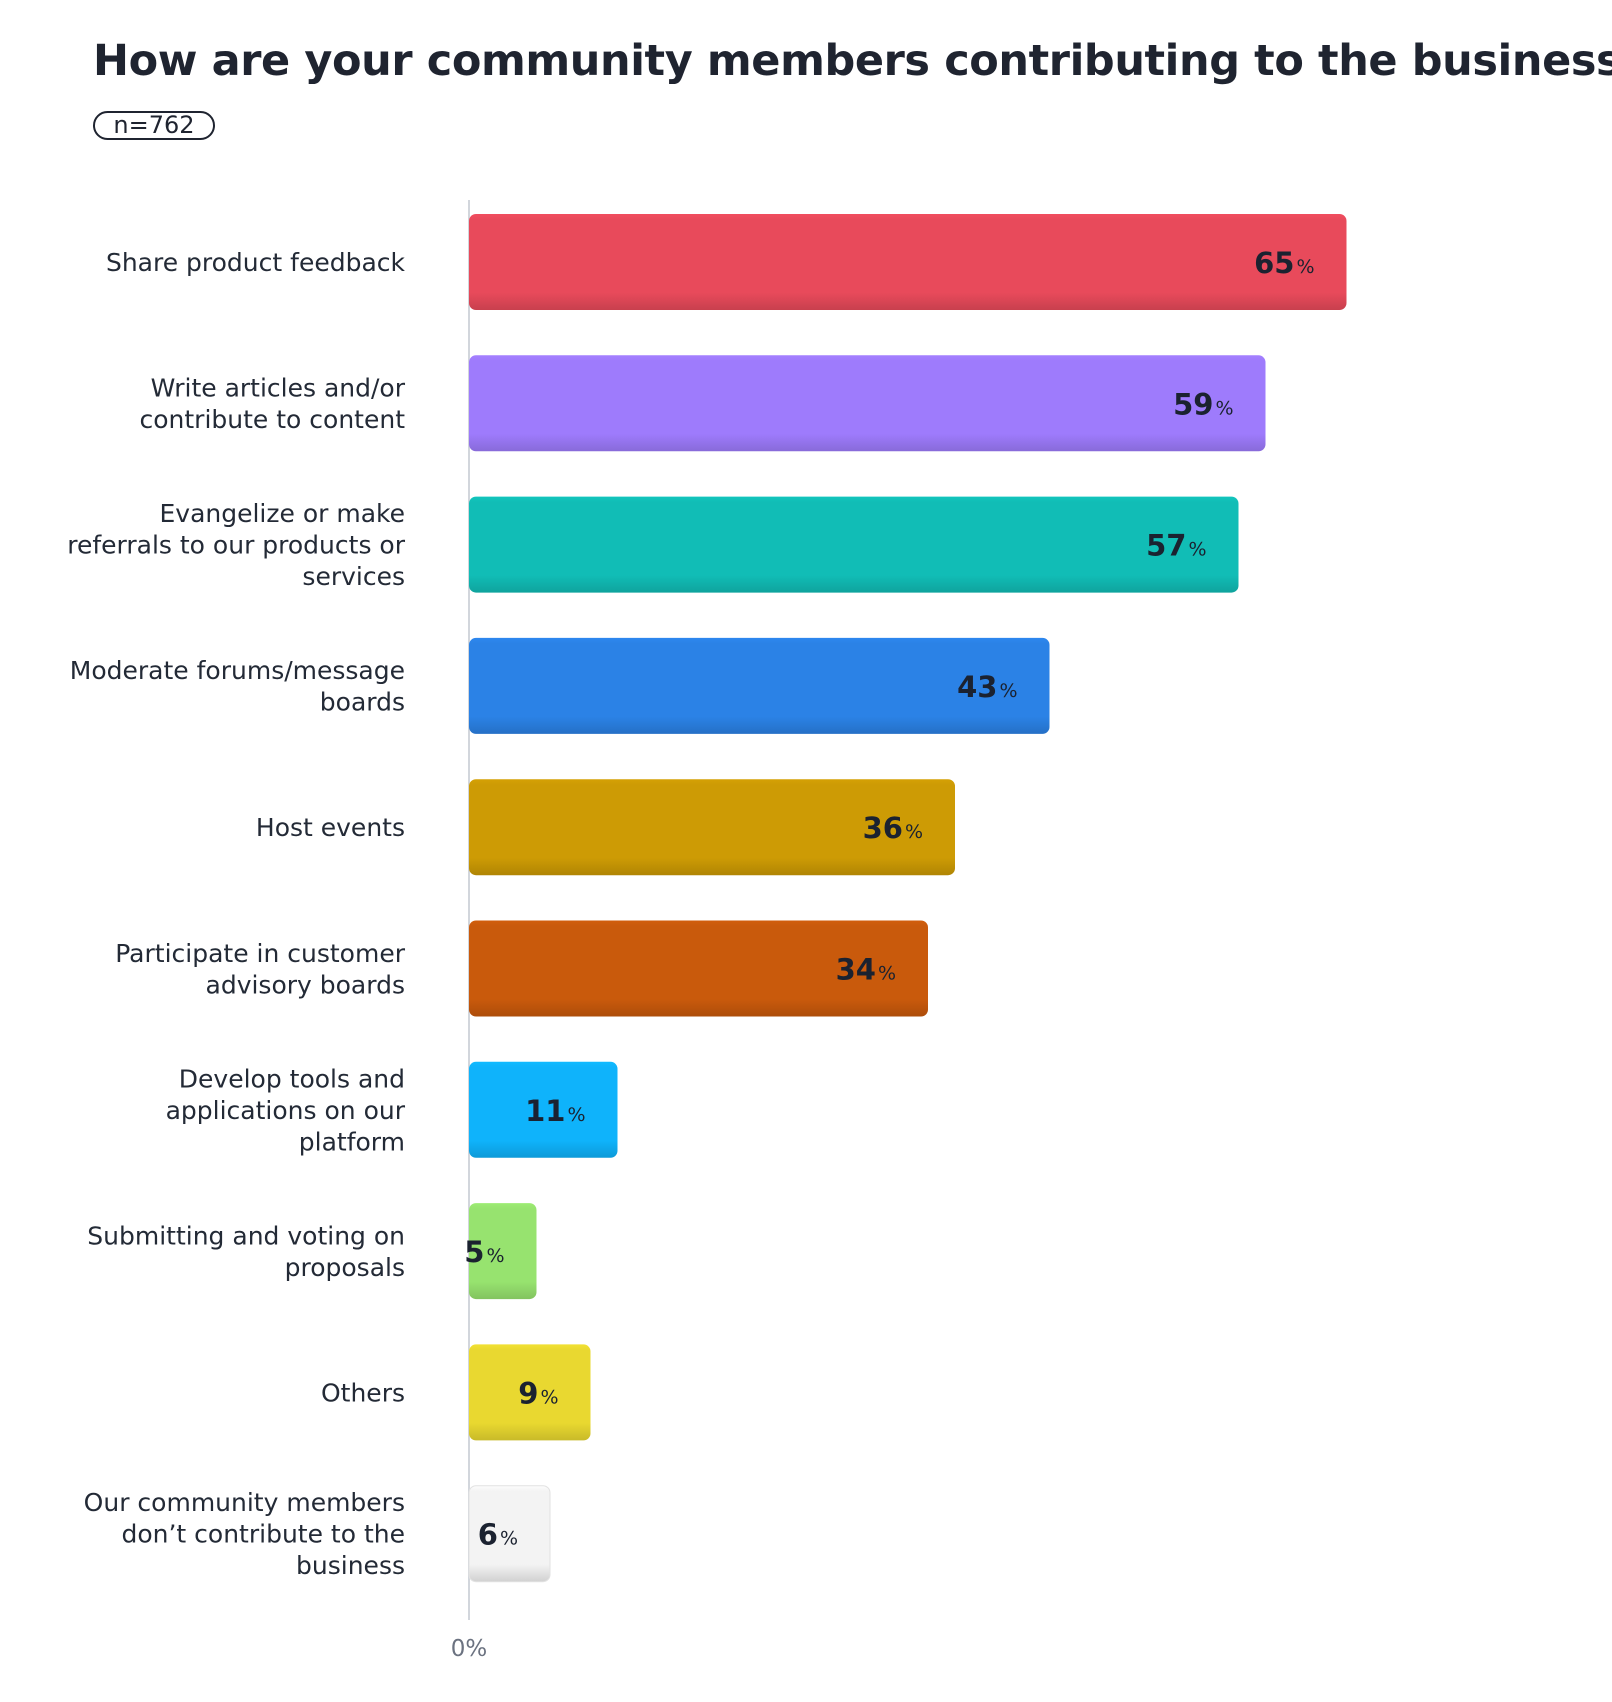 This screenshot has height=1702, width=1612. I want to click on data-label: 9%, so click(538, 1393).